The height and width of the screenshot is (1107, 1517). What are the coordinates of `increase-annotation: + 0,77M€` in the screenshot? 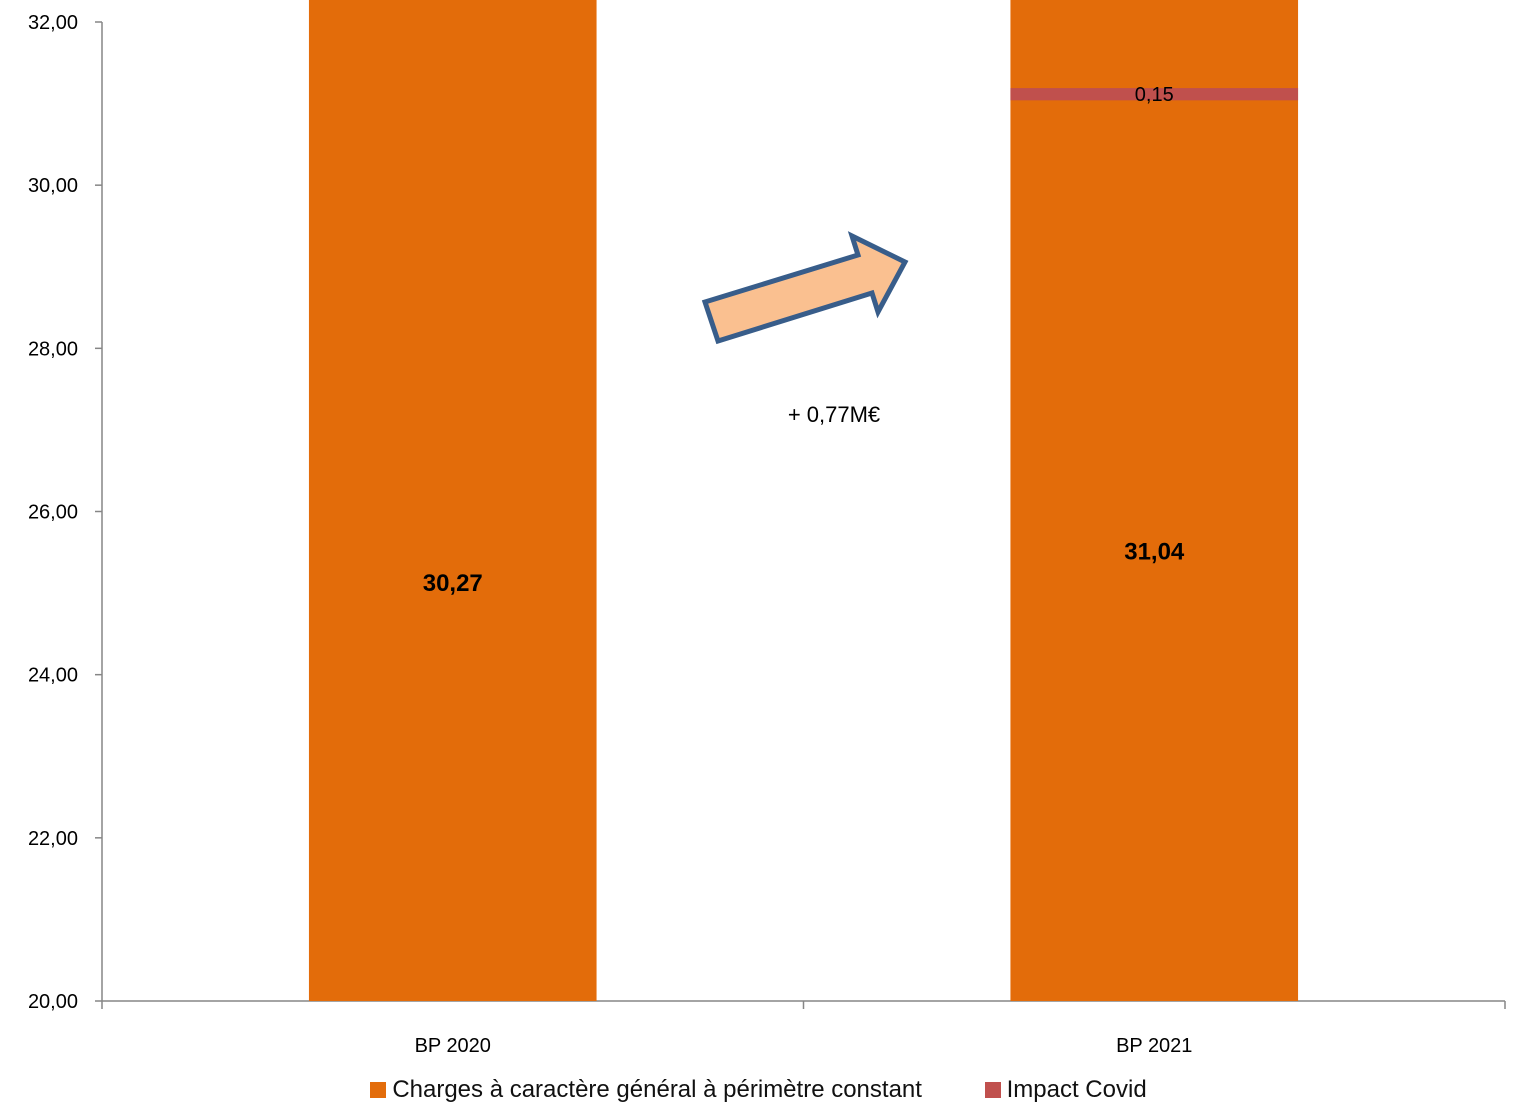 It's located at (805, 329).